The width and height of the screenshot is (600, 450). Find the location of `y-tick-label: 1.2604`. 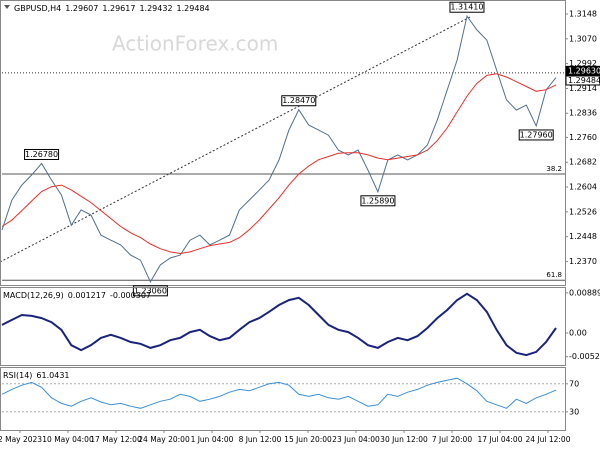

y-tick-label: 1.2604 is located at coordinates (583, 187).